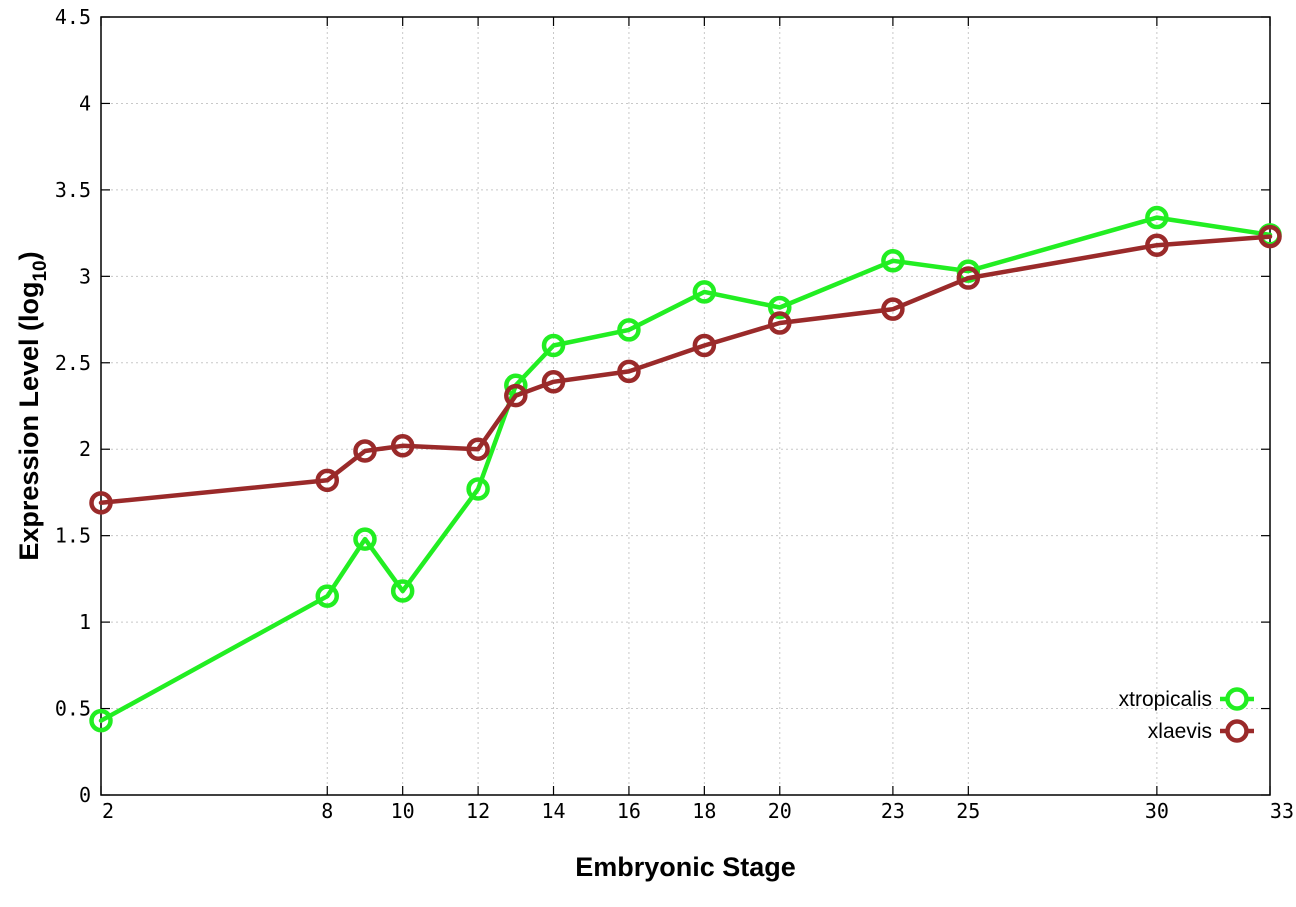  What do you see at coordinates (1282, 811) in the screenshot?
I see `x-tick-label: 33` at bounding box center [1282, 811].